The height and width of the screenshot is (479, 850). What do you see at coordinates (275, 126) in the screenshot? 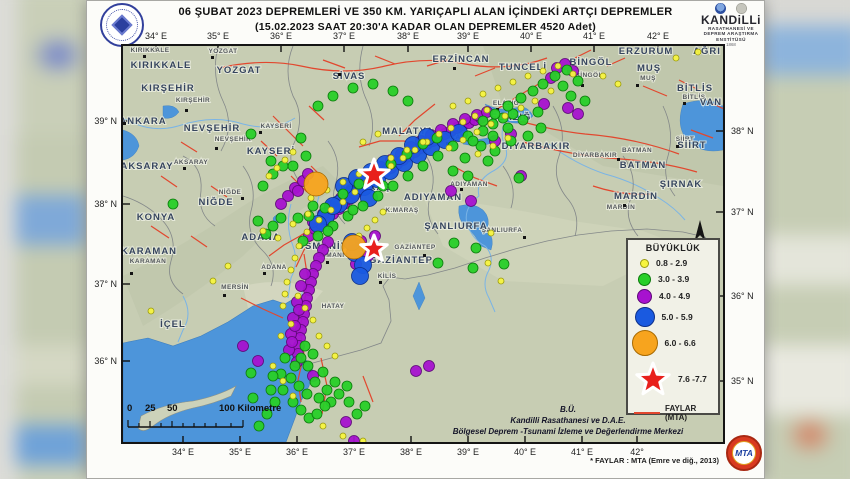
I see `svg-text: KAYSERİ` at bounding box center [275, 126].